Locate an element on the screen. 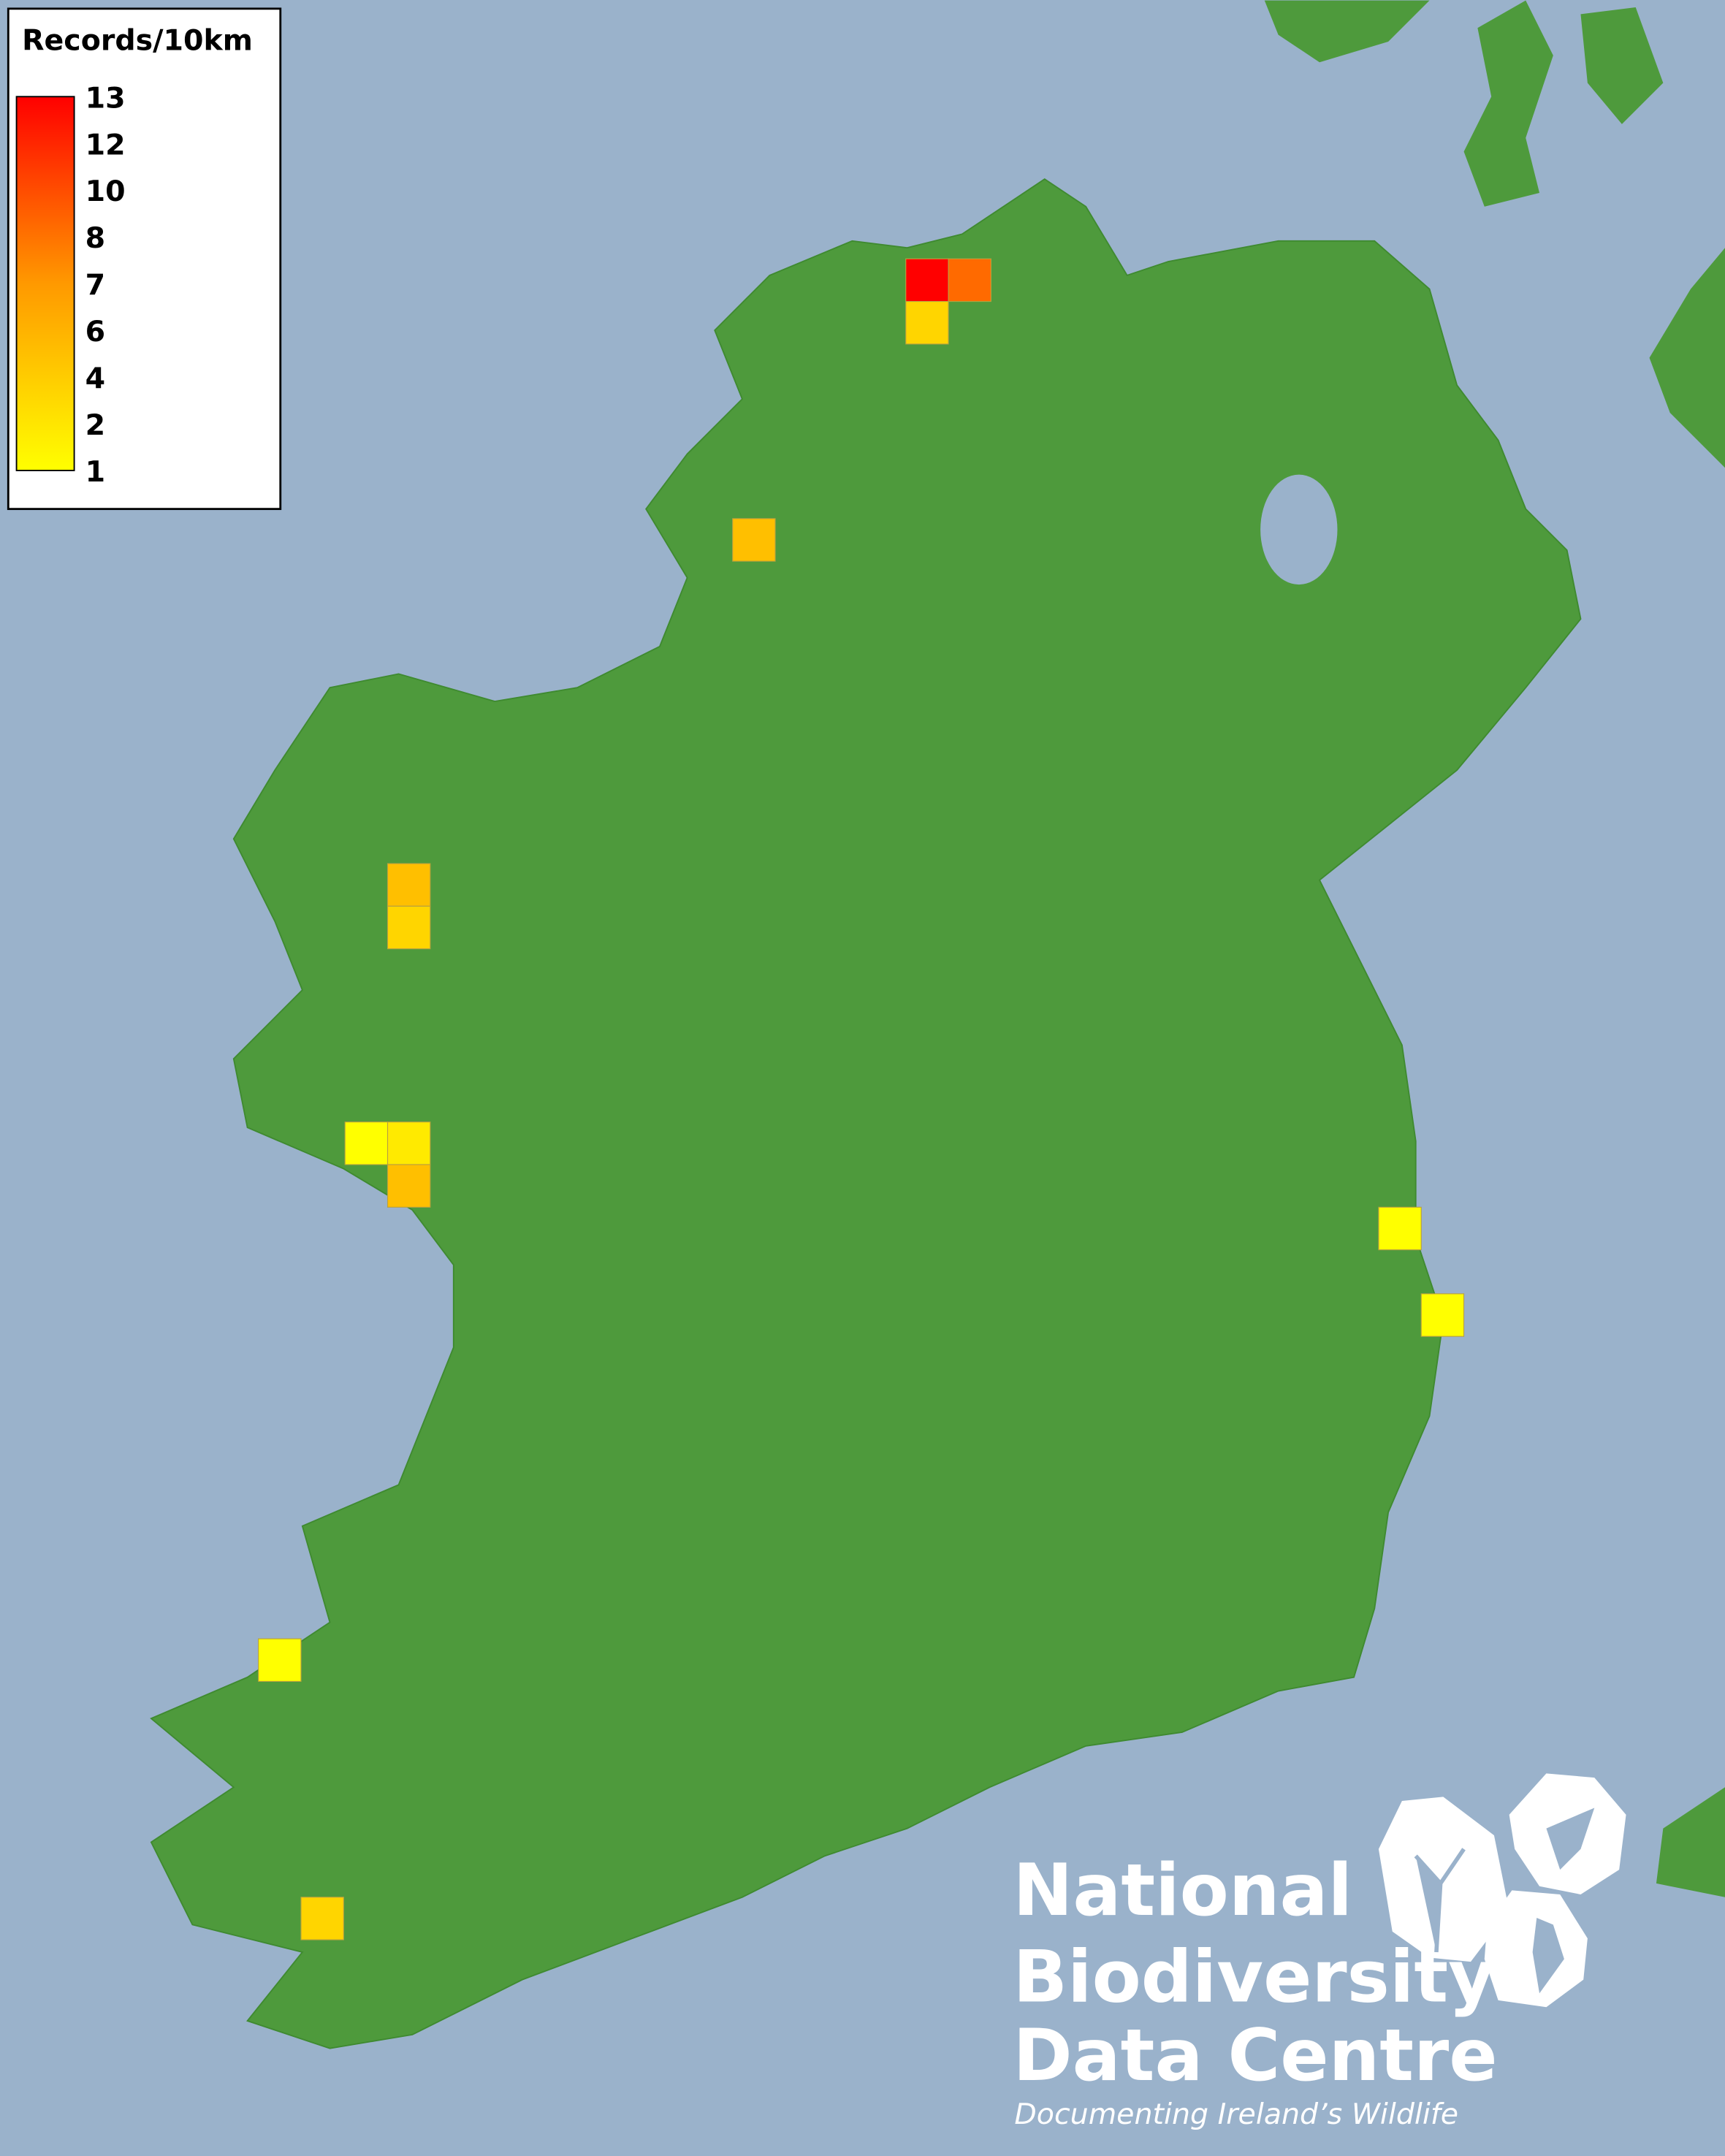 The image size is (1725, 2156). legend-colorbar is located at coordinates (45, 283).